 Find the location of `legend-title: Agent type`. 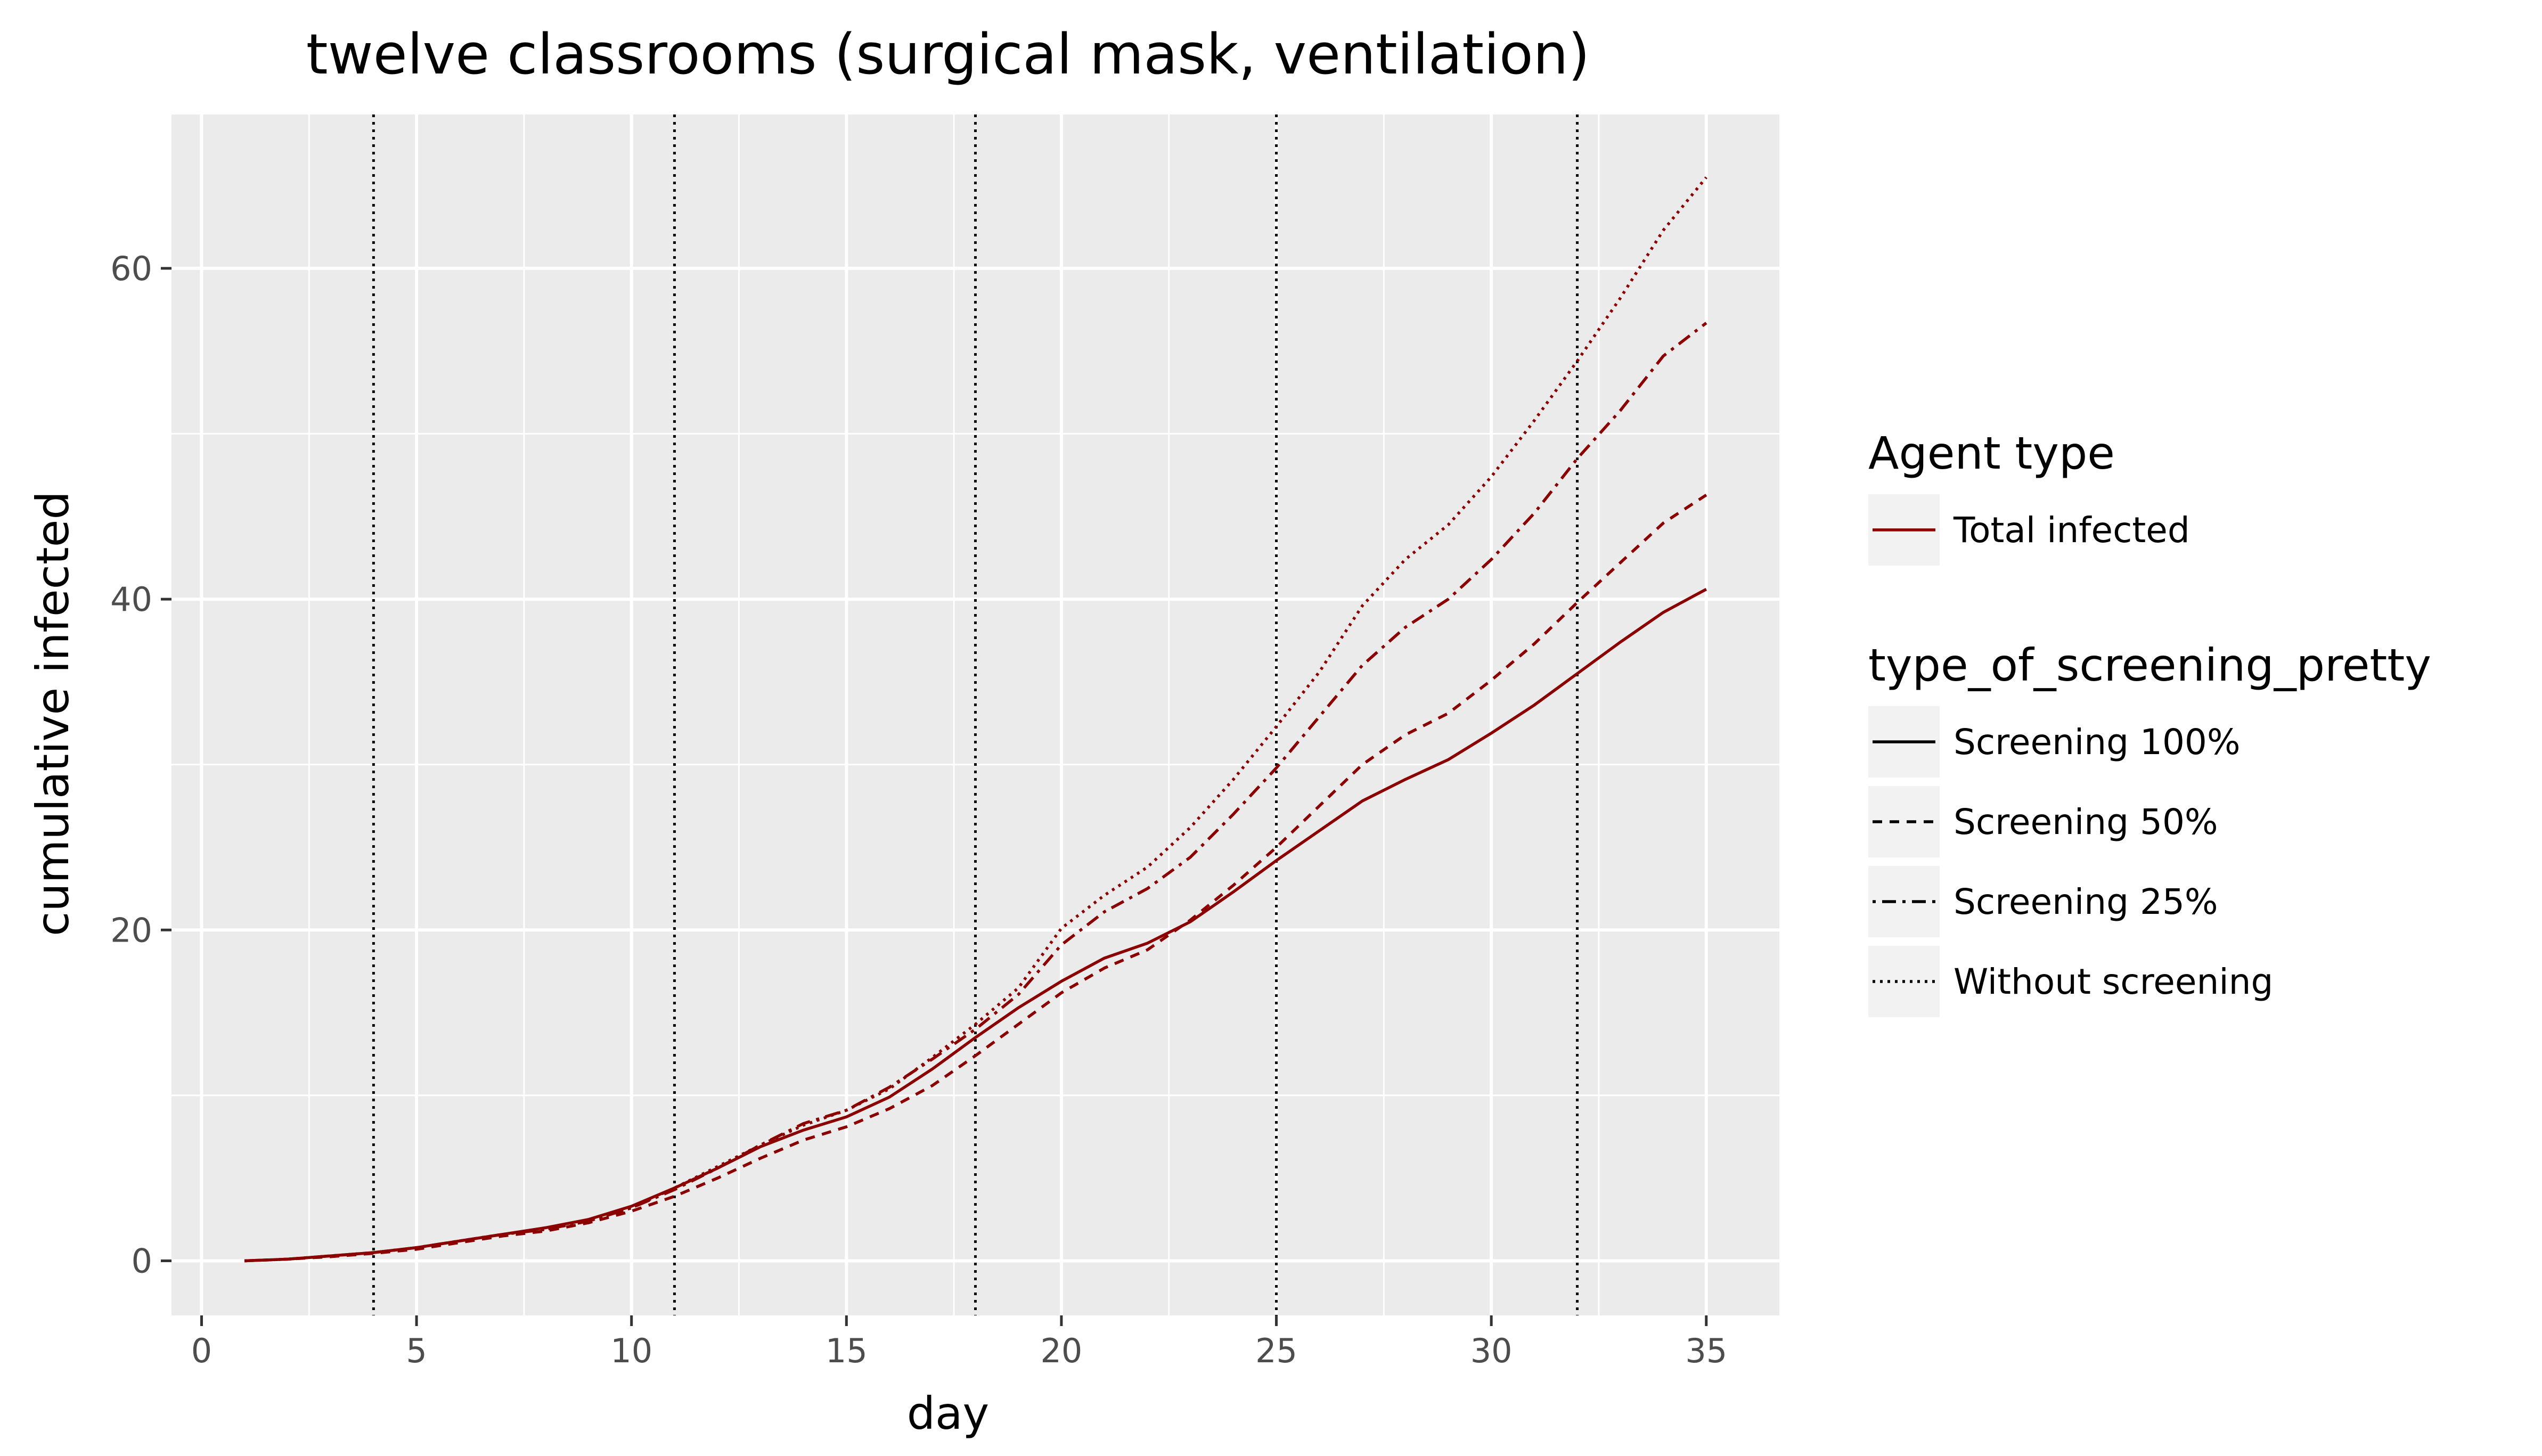

legend-title: Agent type is located at coordinates (1991, 453).